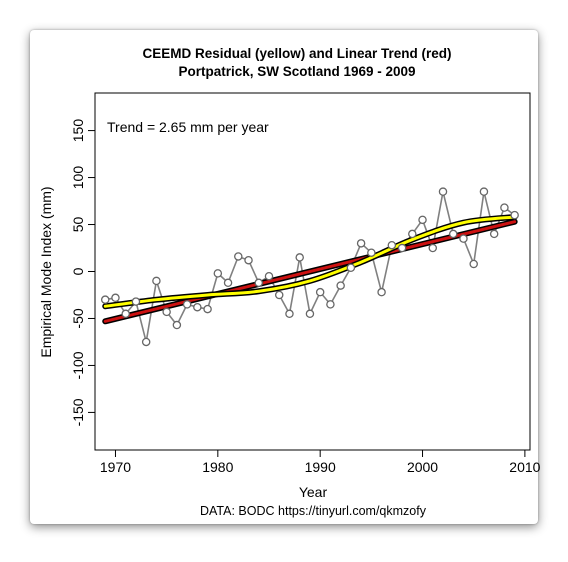  Describe the element at coordinates (310, 261) in the screenshot. I see `ceemd-residual-line` at that location.